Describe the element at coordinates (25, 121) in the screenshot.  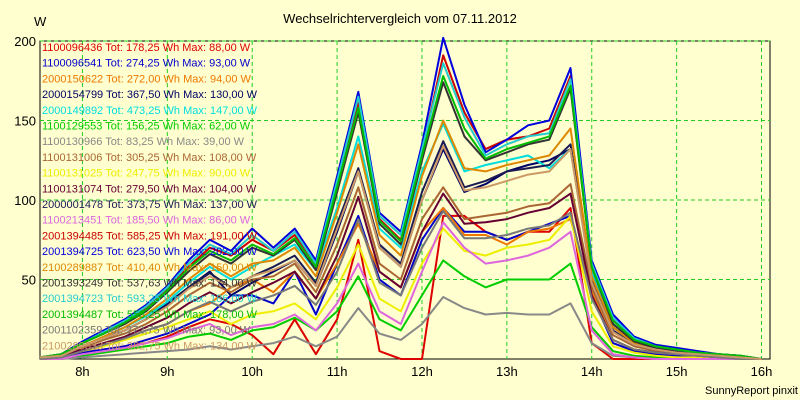
I see `y-tick-label: 150` at that location.